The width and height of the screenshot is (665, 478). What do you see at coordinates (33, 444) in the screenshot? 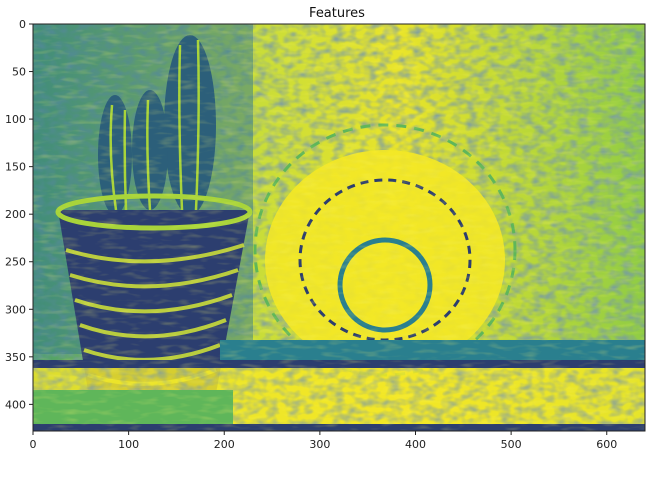
I see `x-tick-label: 0` at bounding box center [33, 444].